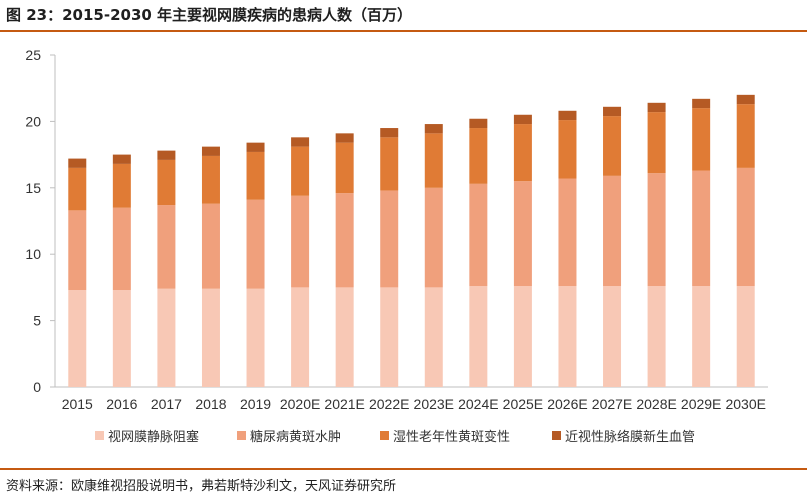 The height and width of the screenshot is (497, 807). What do you see at coordinates (37, 321) in the screenshot?
I see `y-tick-label: 5` at bounding box center [37, 321].